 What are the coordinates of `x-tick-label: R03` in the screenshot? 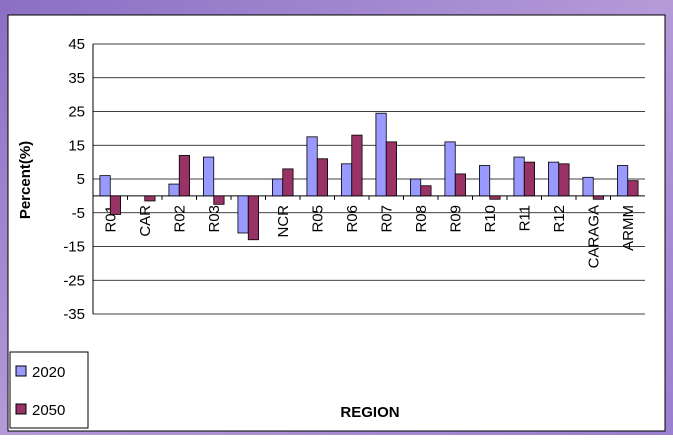 It's located at (214, 219).